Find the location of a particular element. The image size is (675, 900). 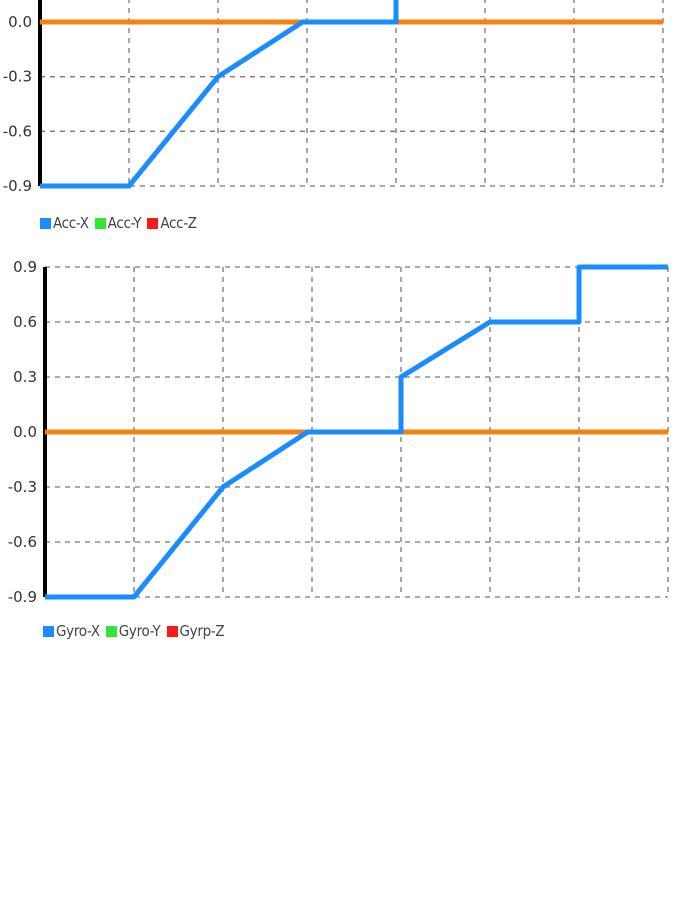

accelerometer-legend: Acc-X Acc-Y Acc-Z is located at coordinates (121, 223).